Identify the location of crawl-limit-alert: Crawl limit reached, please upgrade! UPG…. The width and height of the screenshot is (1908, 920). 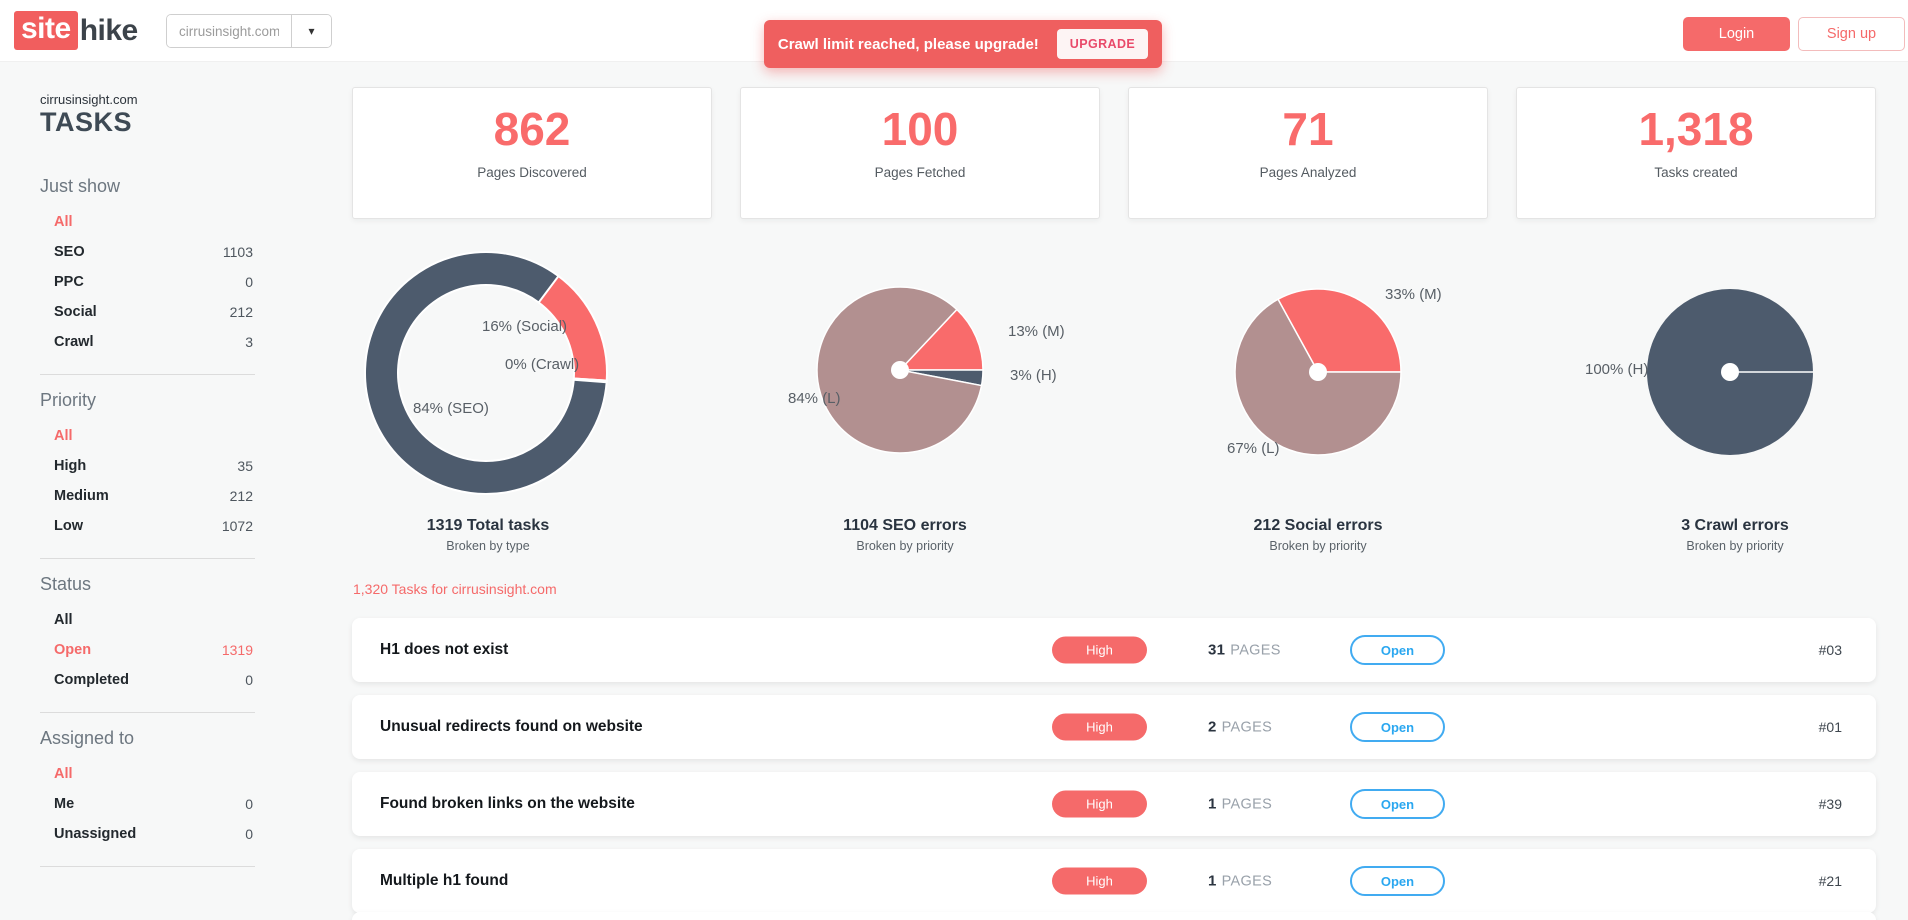
(963, 44).